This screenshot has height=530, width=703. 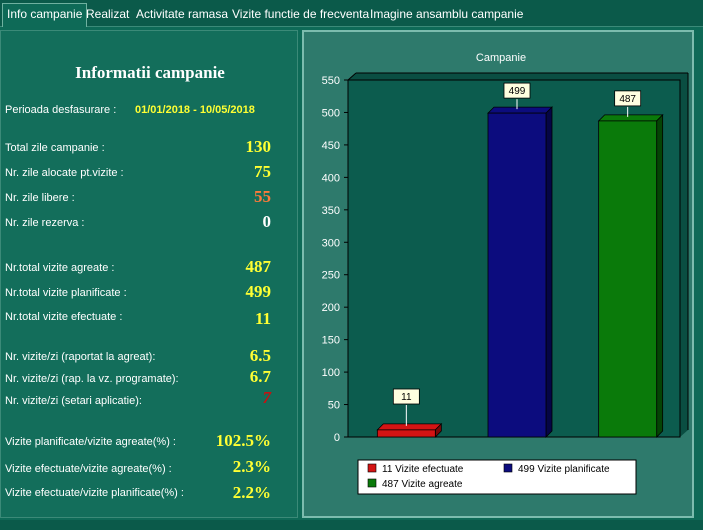 I want to click on vizite-zi-setari-value: 7, so click(x=267, y=397).